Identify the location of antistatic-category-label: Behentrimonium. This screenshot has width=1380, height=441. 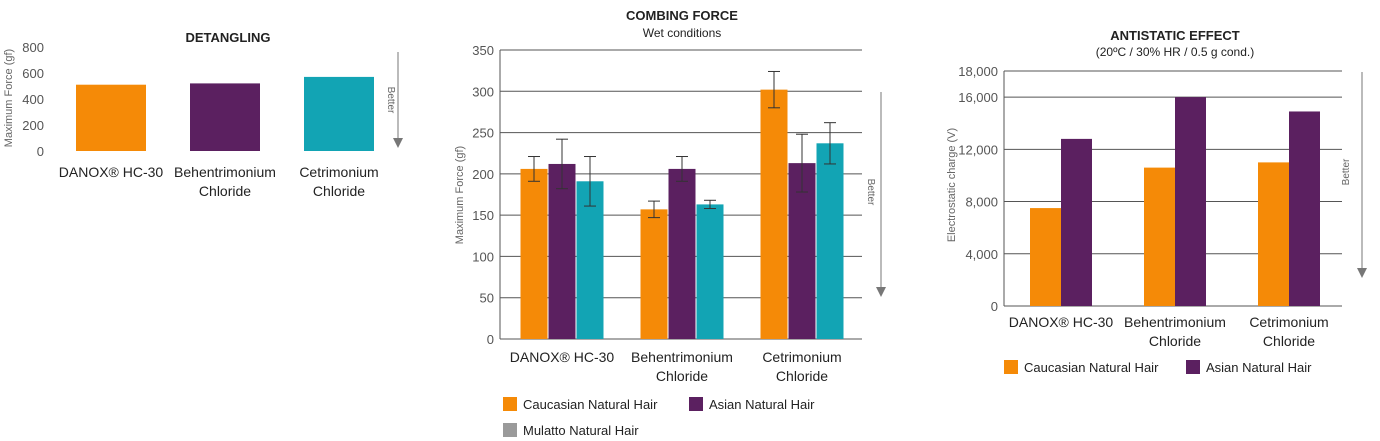
(1175, 322).